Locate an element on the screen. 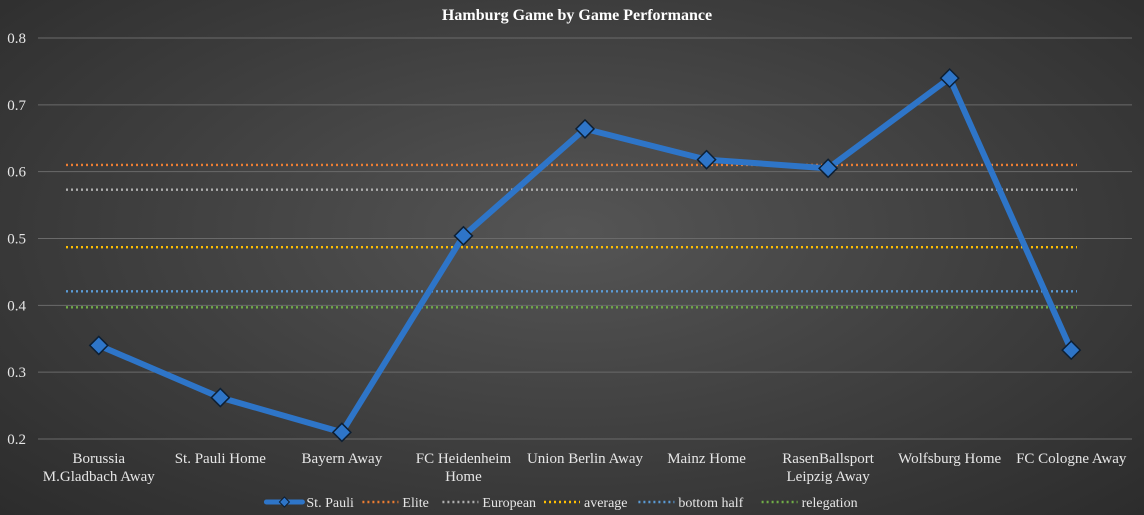 The image size is (1144, 515). x-tick-label: Borussia M.Gladbach Away is located at coordinates (99, 468).